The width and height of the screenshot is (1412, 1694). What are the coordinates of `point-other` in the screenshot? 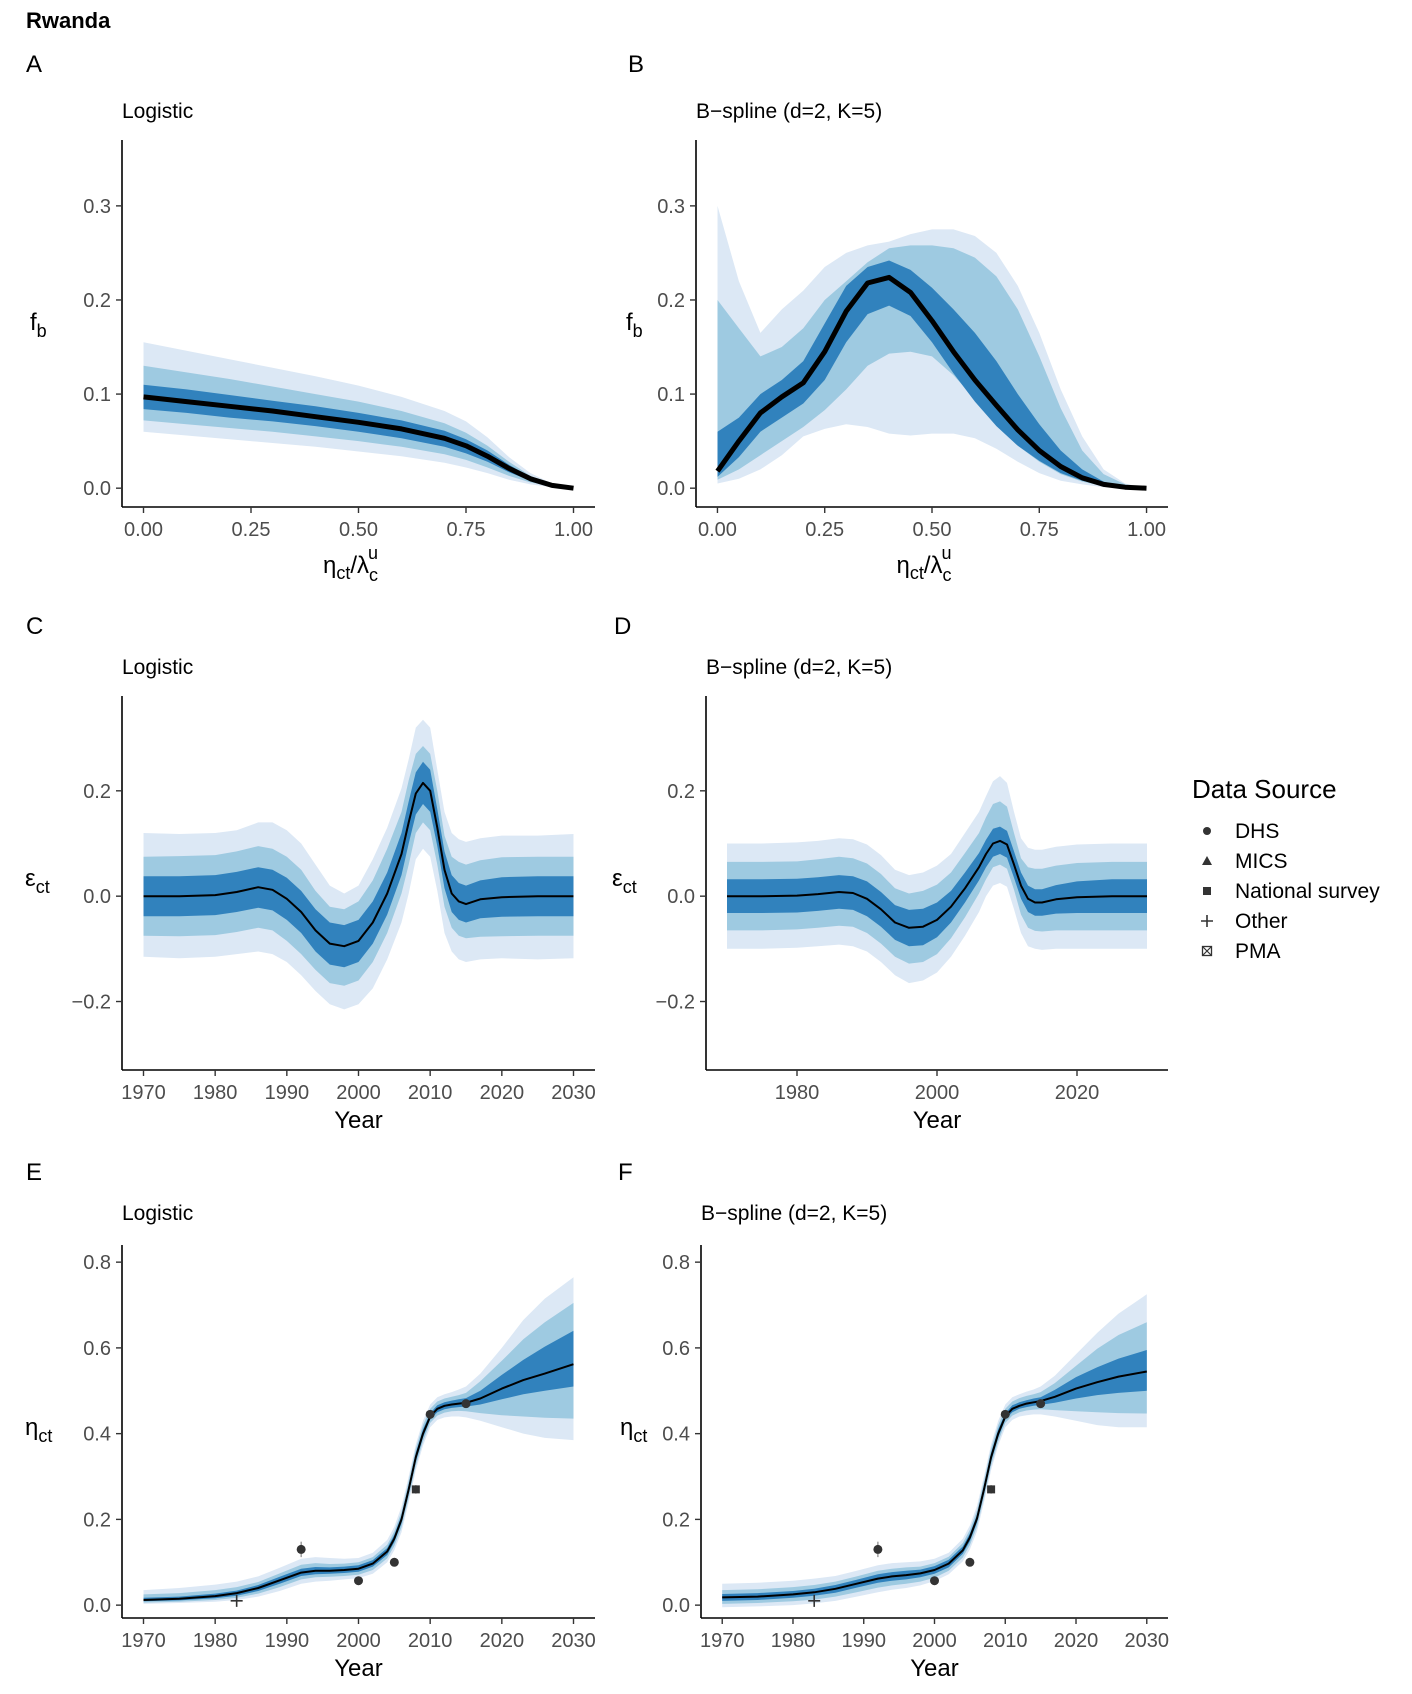 It's located at (814, 1600).